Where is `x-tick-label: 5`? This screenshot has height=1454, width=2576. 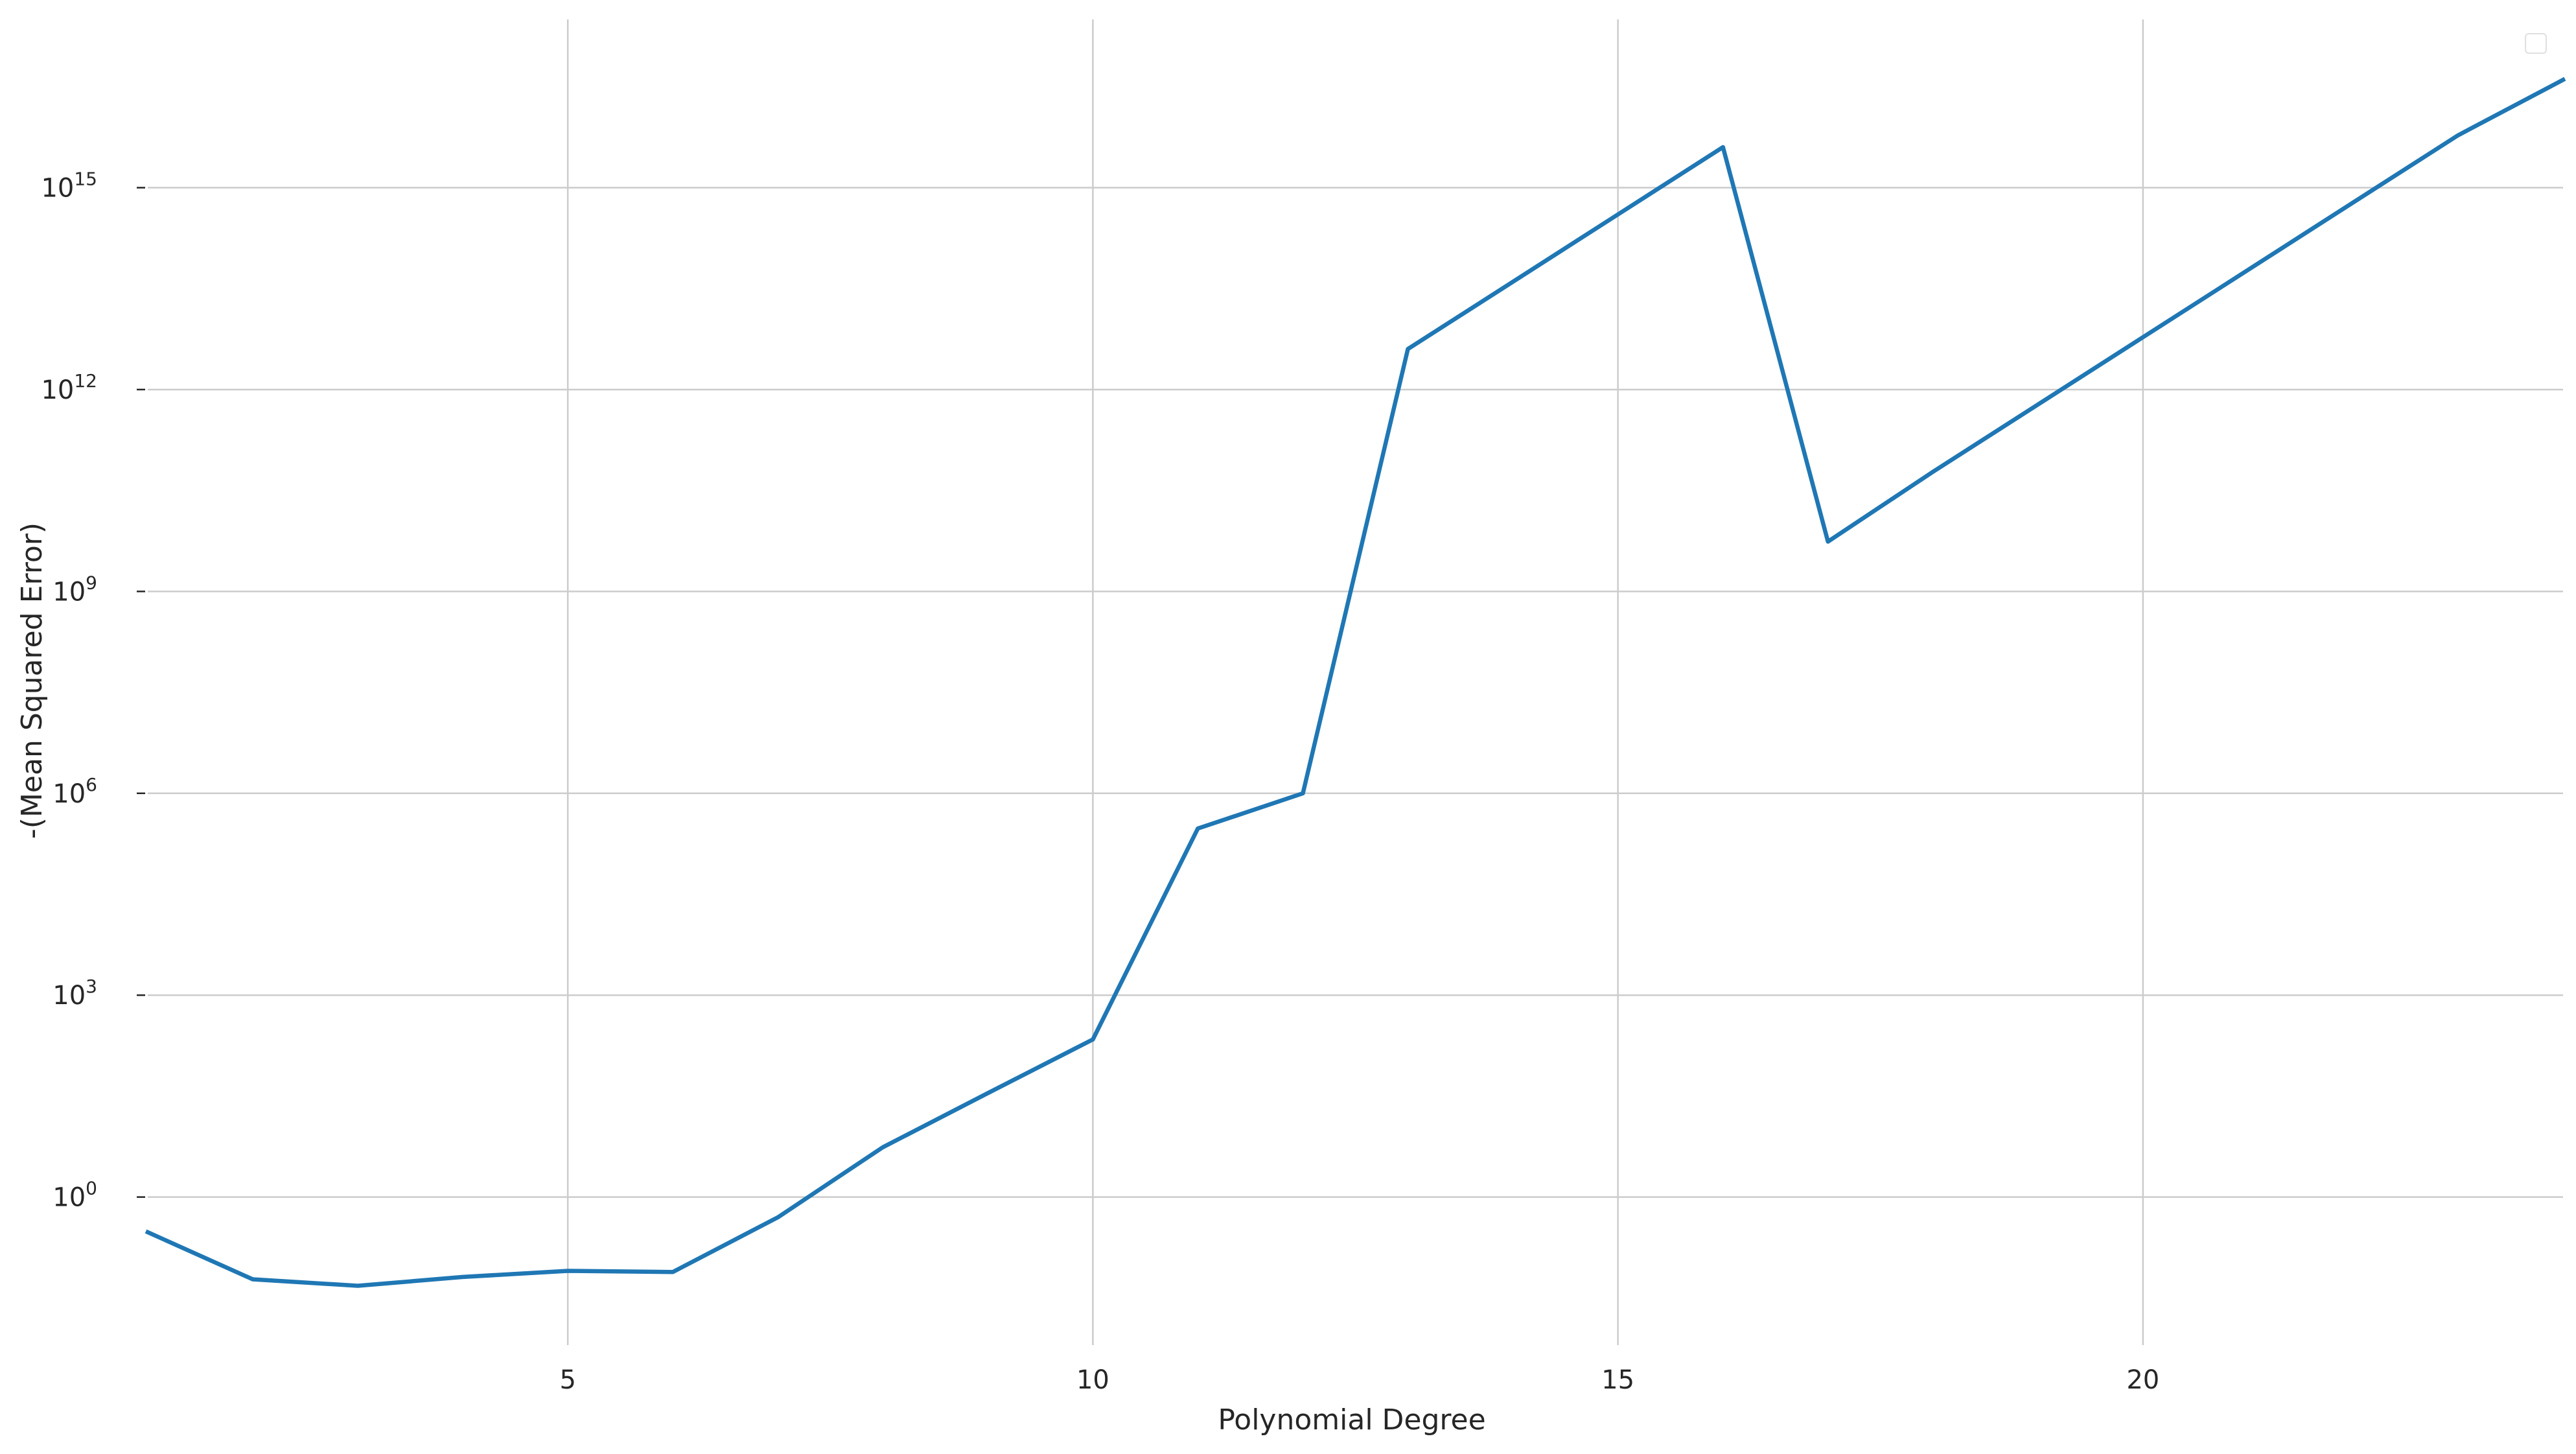
x-tick-label: 5 is located at coordinates (567, 1380).